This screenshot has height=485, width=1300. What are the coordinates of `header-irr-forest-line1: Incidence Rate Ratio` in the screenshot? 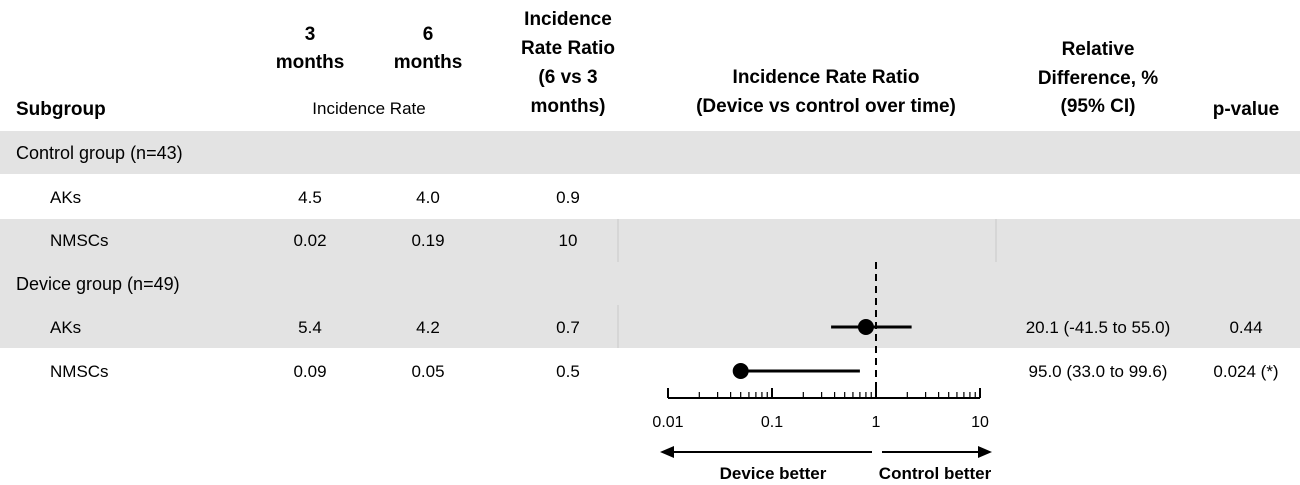 It's located at (826, 77).